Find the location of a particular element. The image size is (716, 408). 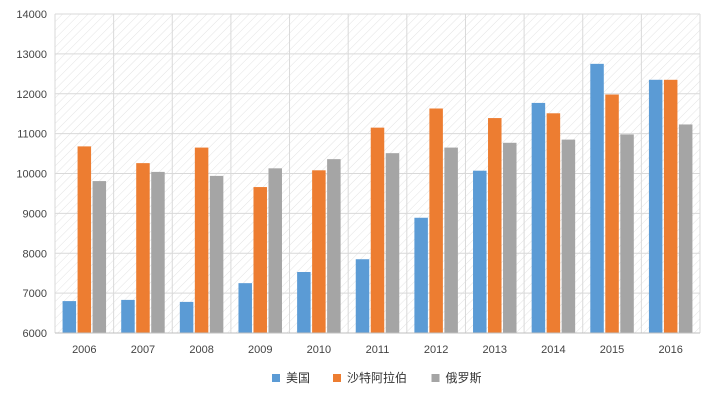

bar-series-3-2014 is located at coordinates (568, 236).